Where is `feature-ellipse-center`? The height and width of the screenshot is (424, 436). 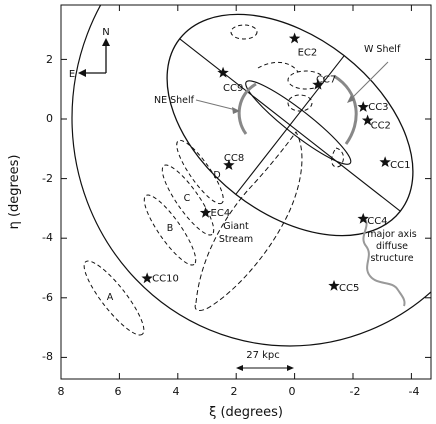
feature-ellipse-center is located at coordinates (300, 103).